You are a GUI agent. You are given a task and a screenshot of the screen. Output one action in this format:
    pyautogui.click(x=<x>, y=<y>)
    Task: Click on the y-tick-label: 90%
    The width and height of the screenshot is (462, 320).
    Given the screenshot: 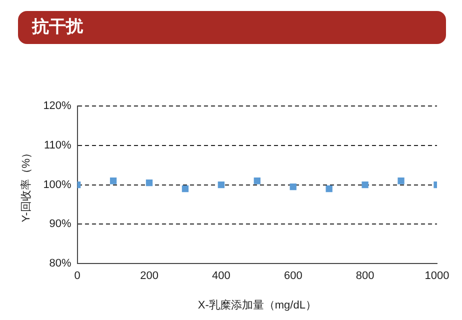 What is the action you would take?
    pyautogui.click(x=60, y=224)
    